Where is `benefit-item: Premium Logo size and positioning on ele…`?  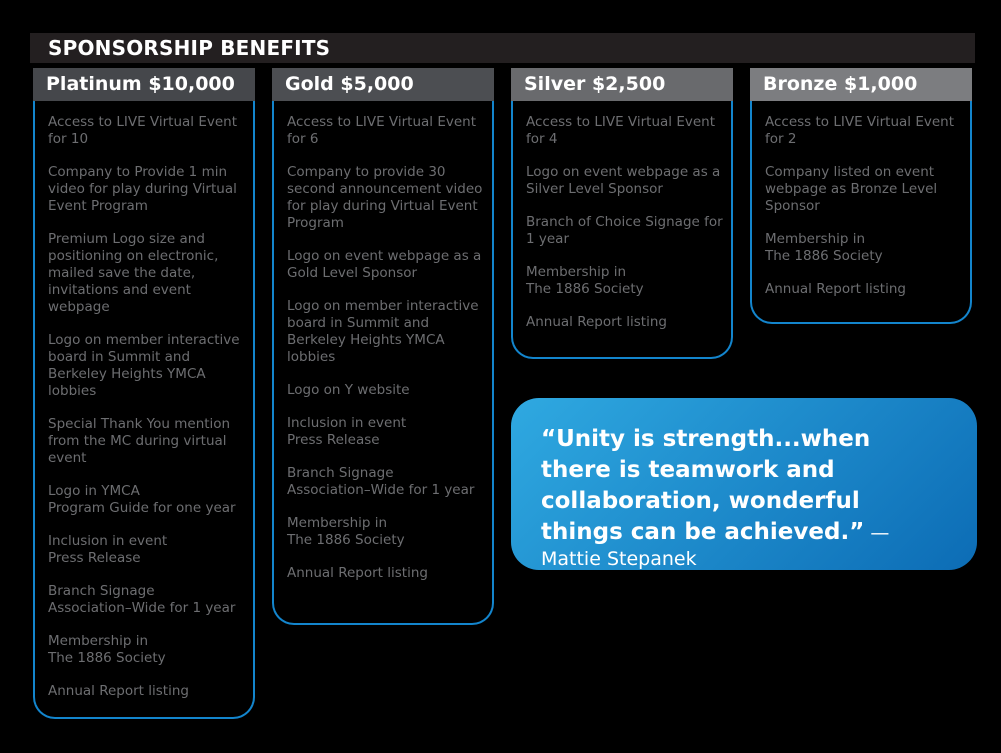
benefit-item: Premium Logo size and positioning on ele… is located at coordinates (133, 273).